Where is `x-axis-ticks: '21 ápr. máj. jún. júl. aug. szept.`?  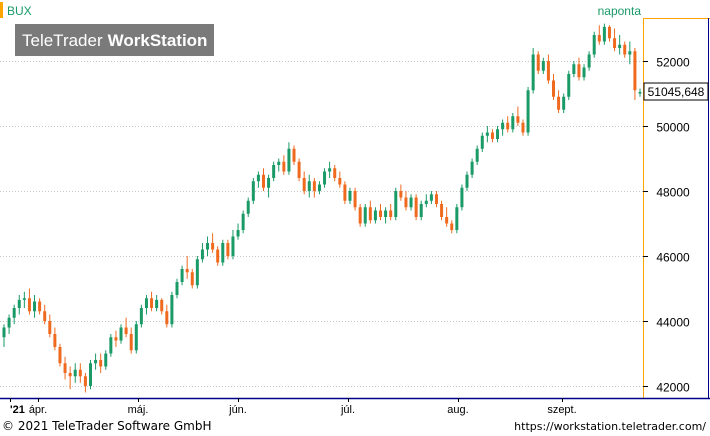
x-axis-ticks: '21 ápr. máj. jún. júl. aug. szept. is located at coordinates (293, 407).